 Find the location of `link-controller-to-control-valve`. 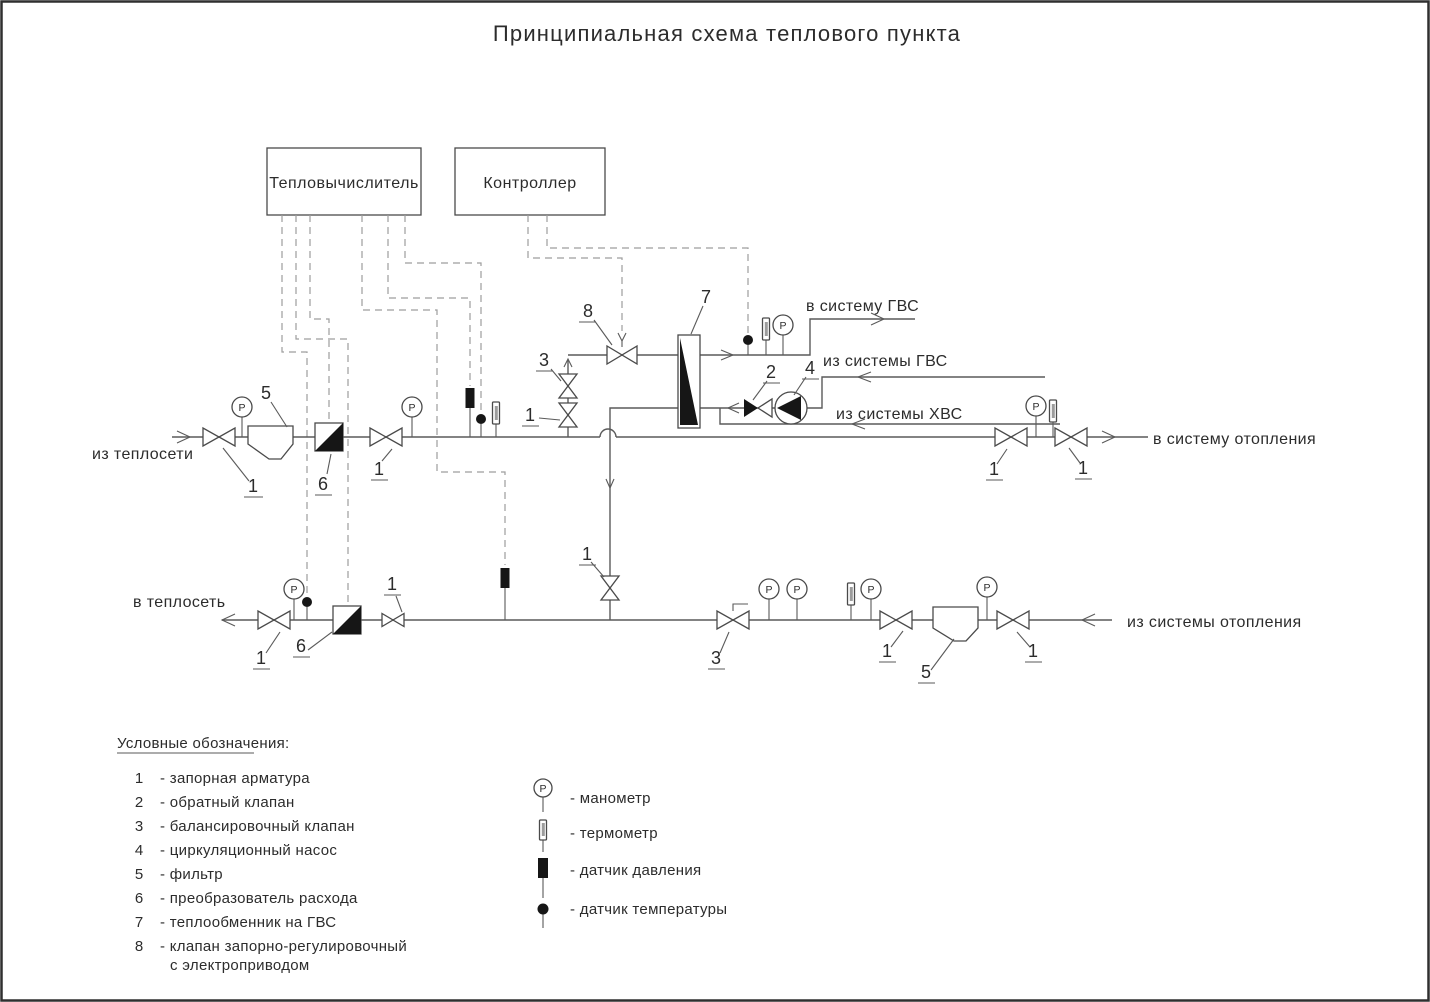

link-controller-to-control-valve is located at coordinates (575, 273).